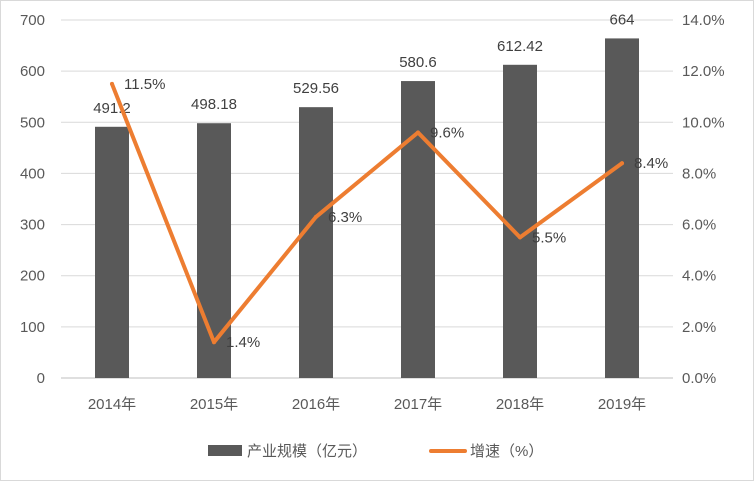  Describe the element at coordinates (699, 276) in the screenshot. I see `y-right-tick-label: 4.0%` at that location.